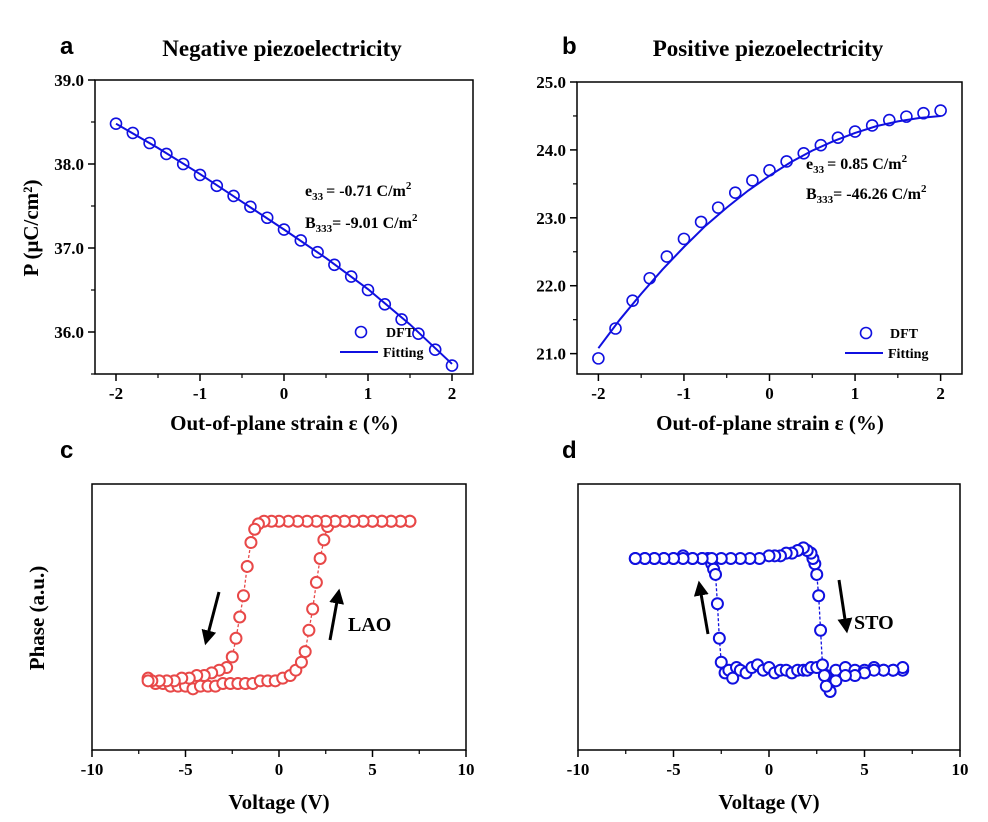  What do you see at coordinates (551, 354) in the screenshot?
I see `panel-b-ytick-label: 21.0` at bounding box center [551, 354].